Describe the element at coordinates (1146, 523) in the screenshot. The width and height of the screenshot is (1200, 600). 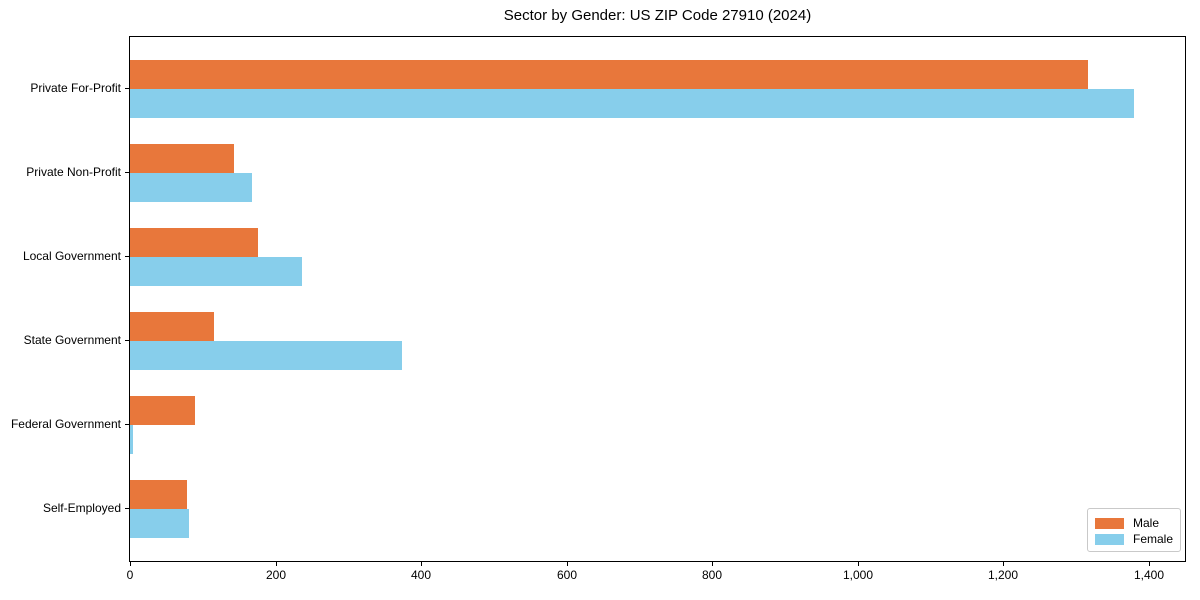
I see `legend-label-male: Male` at that location.